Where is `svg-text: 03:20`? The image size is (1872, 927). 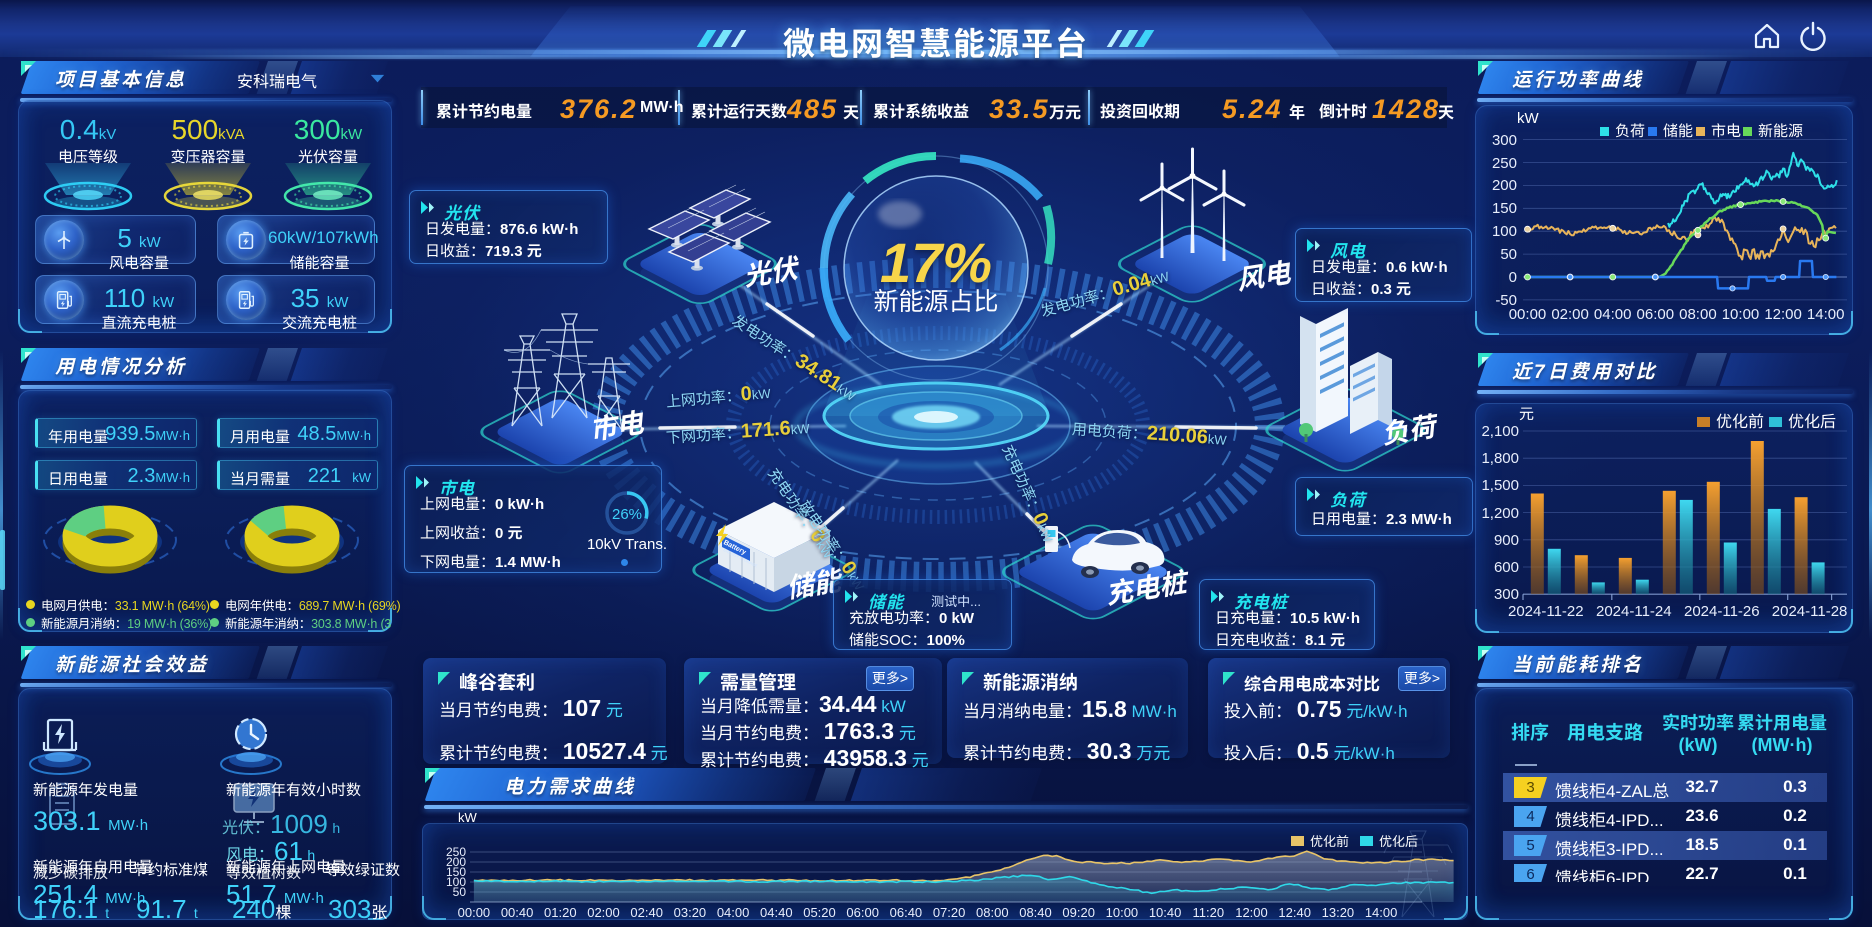 svg-text: 03:20 is located at coordinates (690, 912).